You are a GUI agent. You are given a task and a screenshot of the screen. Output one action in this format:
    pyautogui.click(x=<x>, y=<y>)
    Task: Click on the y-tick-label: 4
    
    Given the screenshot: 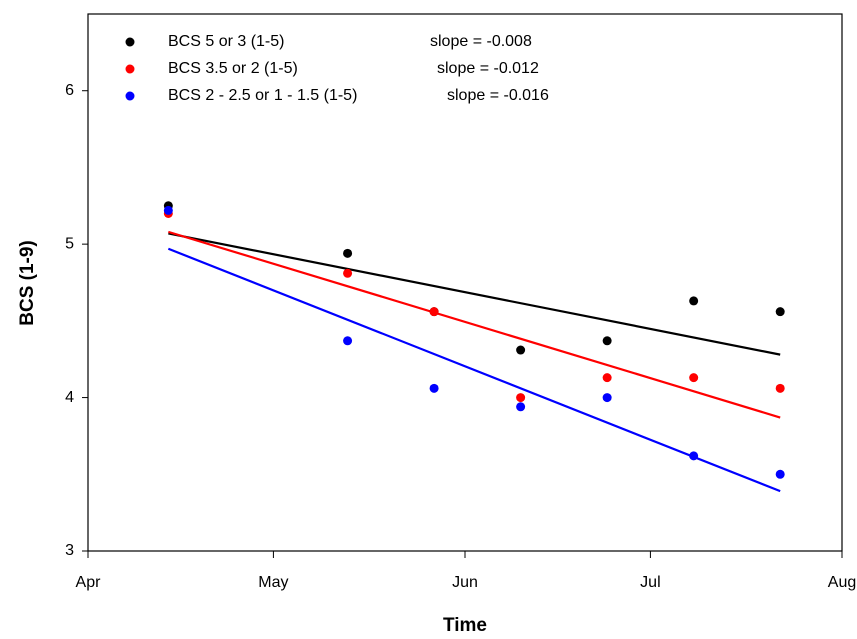 What is the action you would take?
    pyautogui.click(x=69, y=397)
    